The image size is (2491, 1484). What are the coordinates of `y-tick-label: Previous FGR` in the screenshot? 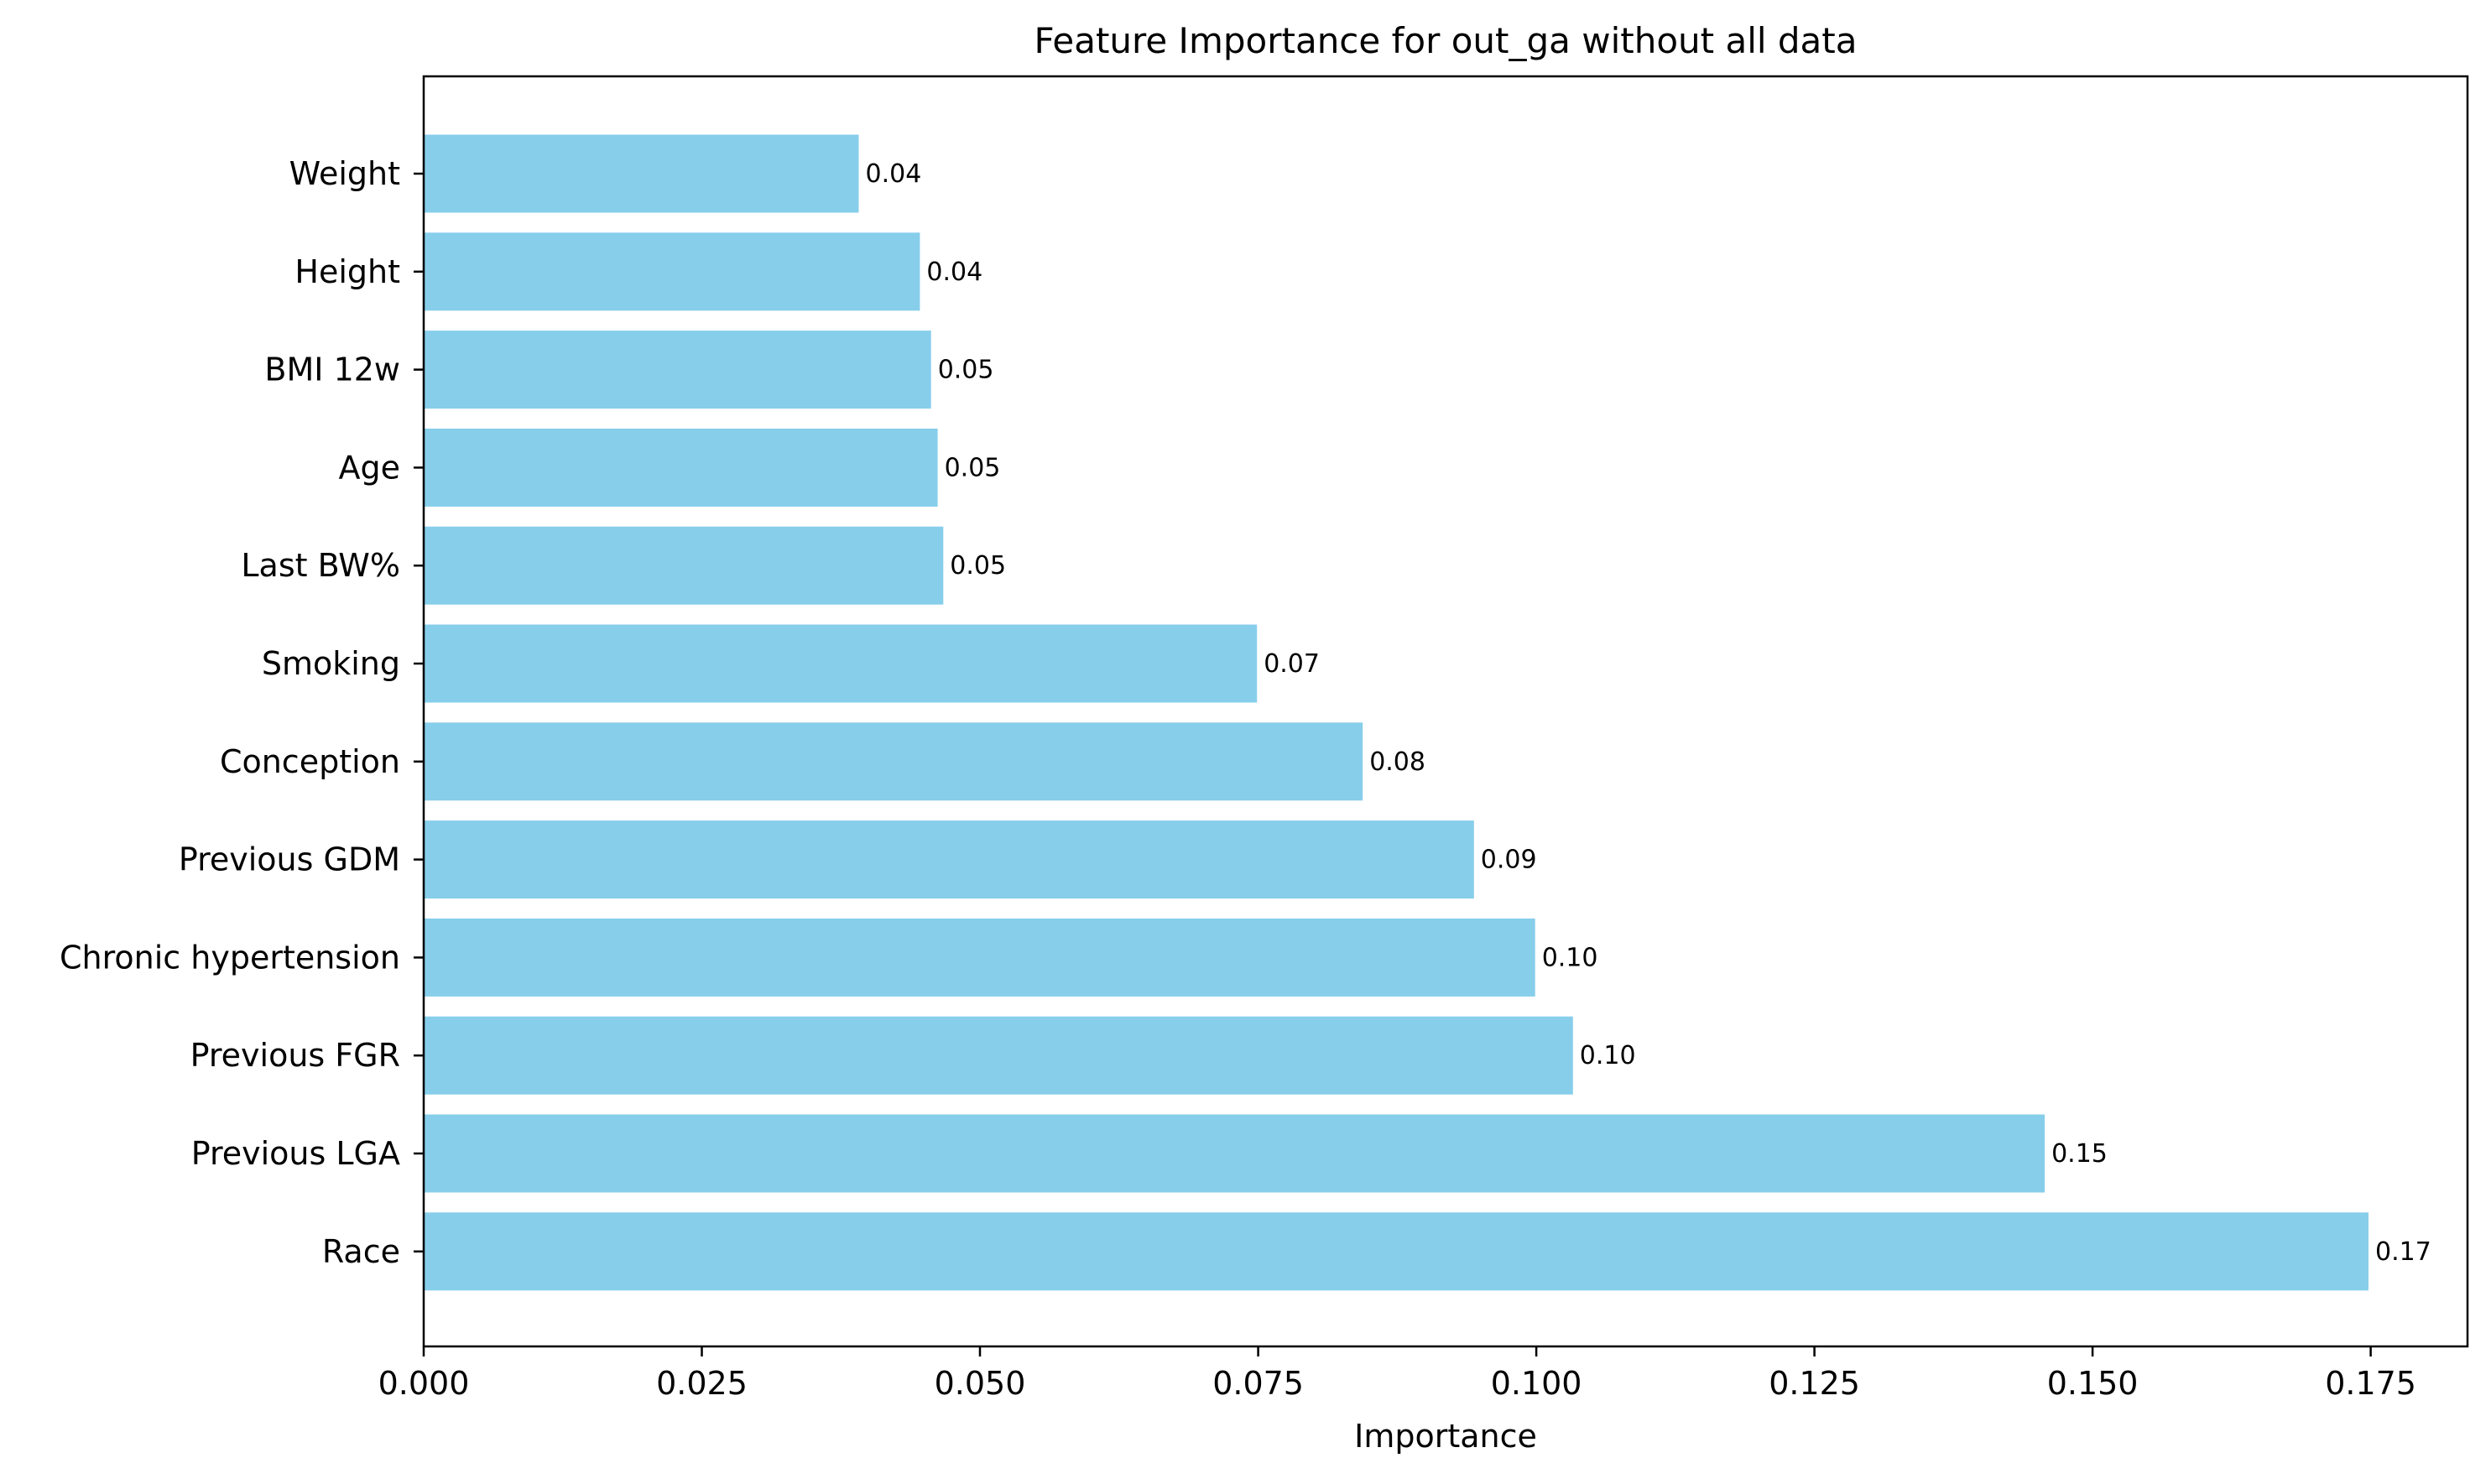 It's located at (295, 1055).